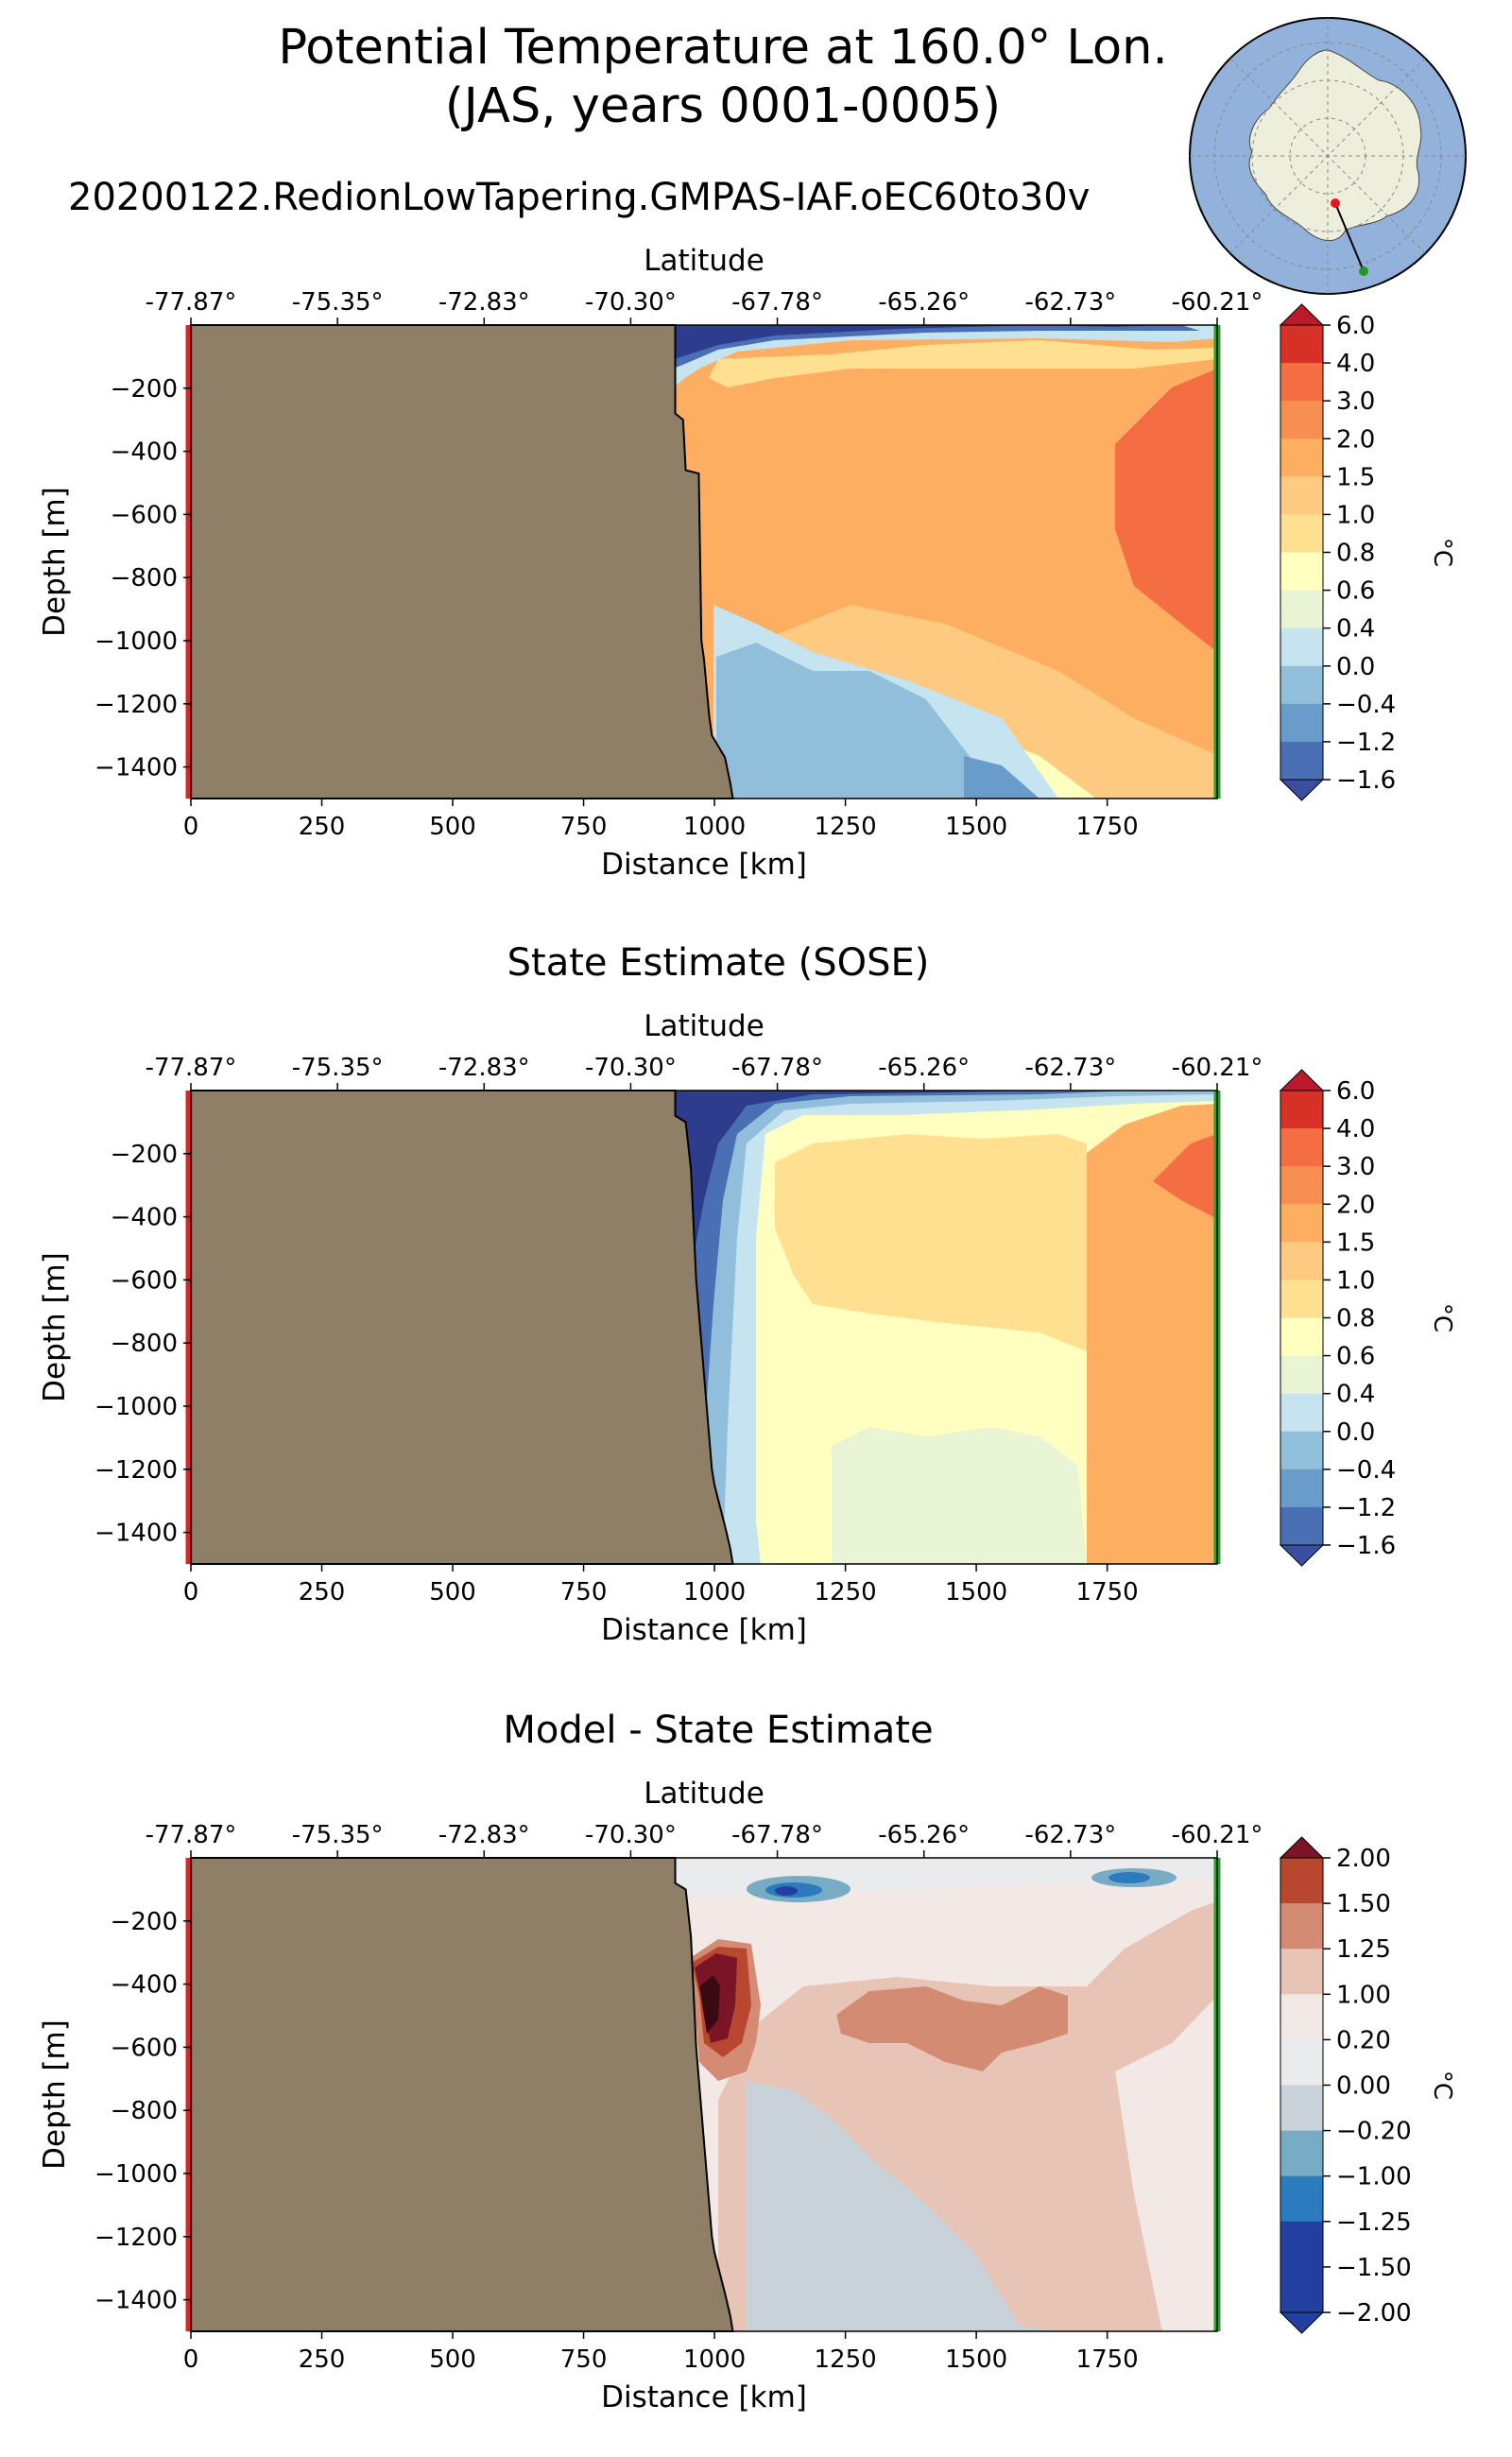 This screenshot has width=1512, height=2457. Describe the element at coordinates (1217, 1068) in the screenshot. I see `lat-tick-label: -60.21°` at that location.